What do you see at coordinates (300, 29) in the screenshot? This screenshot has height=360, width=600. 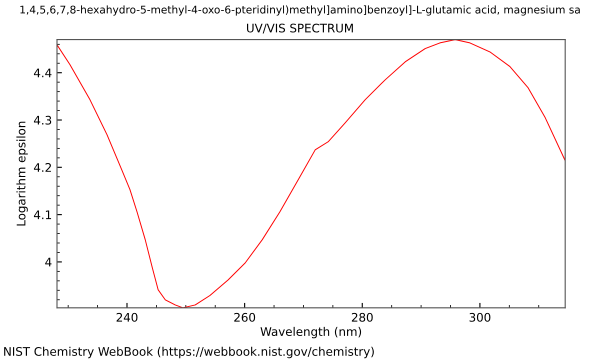 I see `chart-subtitle: UV/VIS SPECTRUM` at bounding box center [300, 29].